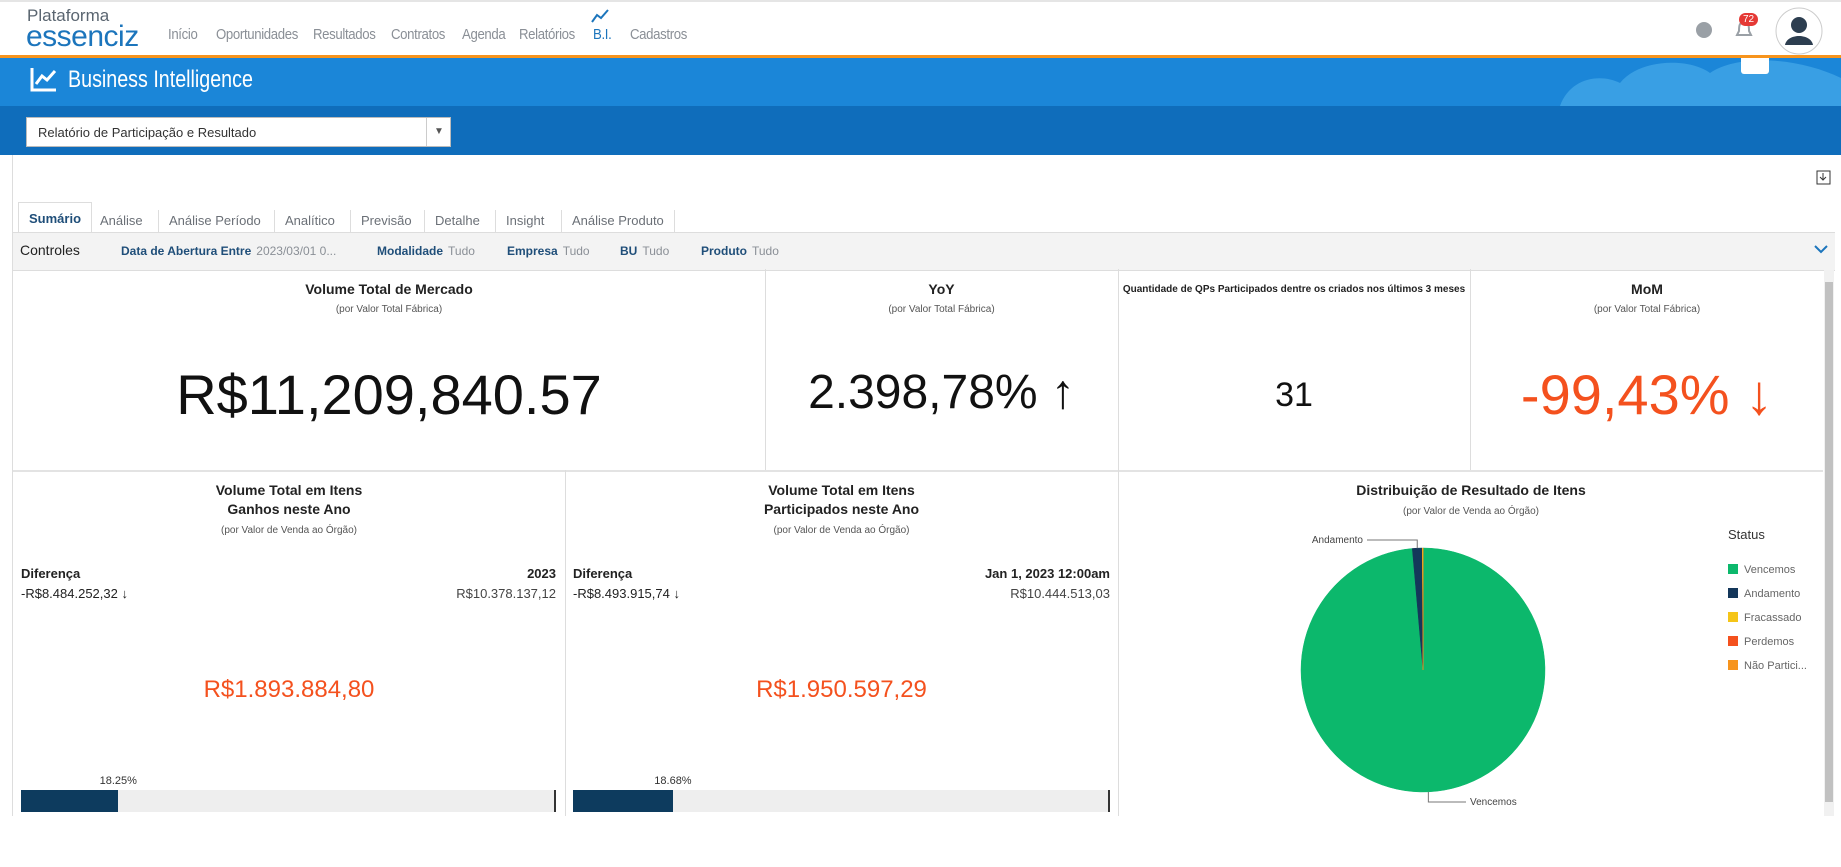 The width and height of the screenshot is (1841, 867). Describe the element at coordinates (289, 509) in the screenshot. I see `card-title: Ganhos neste Ano` at that location.